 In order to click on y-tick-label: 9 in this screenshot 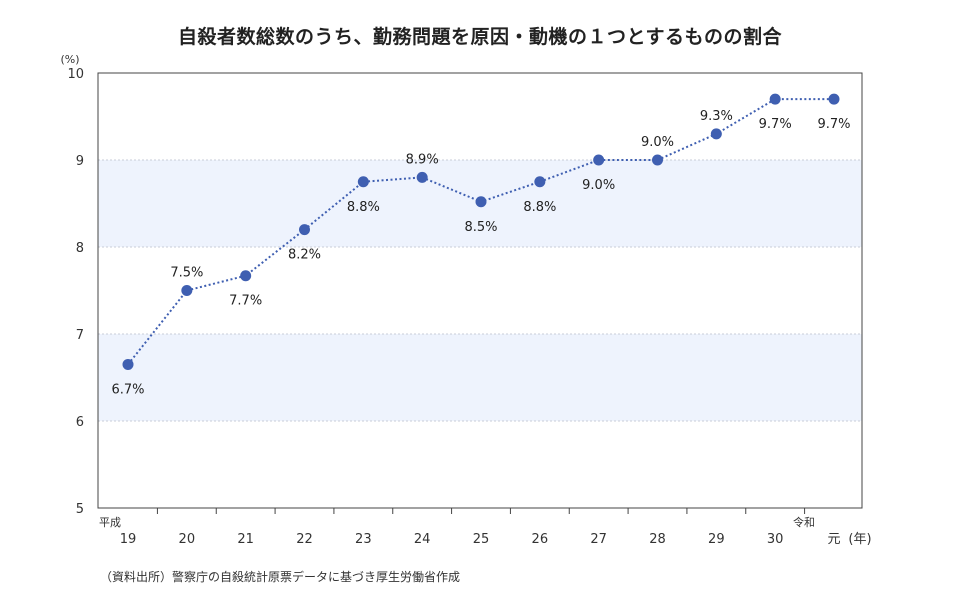, I will do `click(80, 161)`.